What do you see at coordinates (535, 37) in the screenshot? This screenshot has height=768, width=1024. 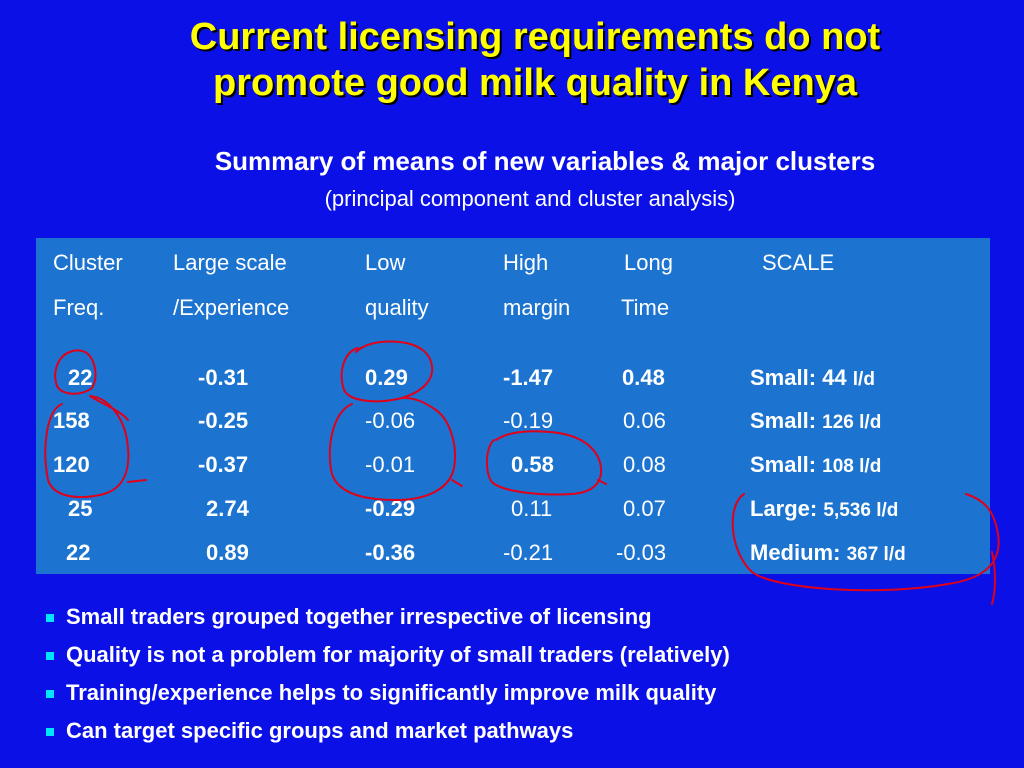 I see `title-line-1: Current licensing requirements do not` at bounding box center [535, 37].